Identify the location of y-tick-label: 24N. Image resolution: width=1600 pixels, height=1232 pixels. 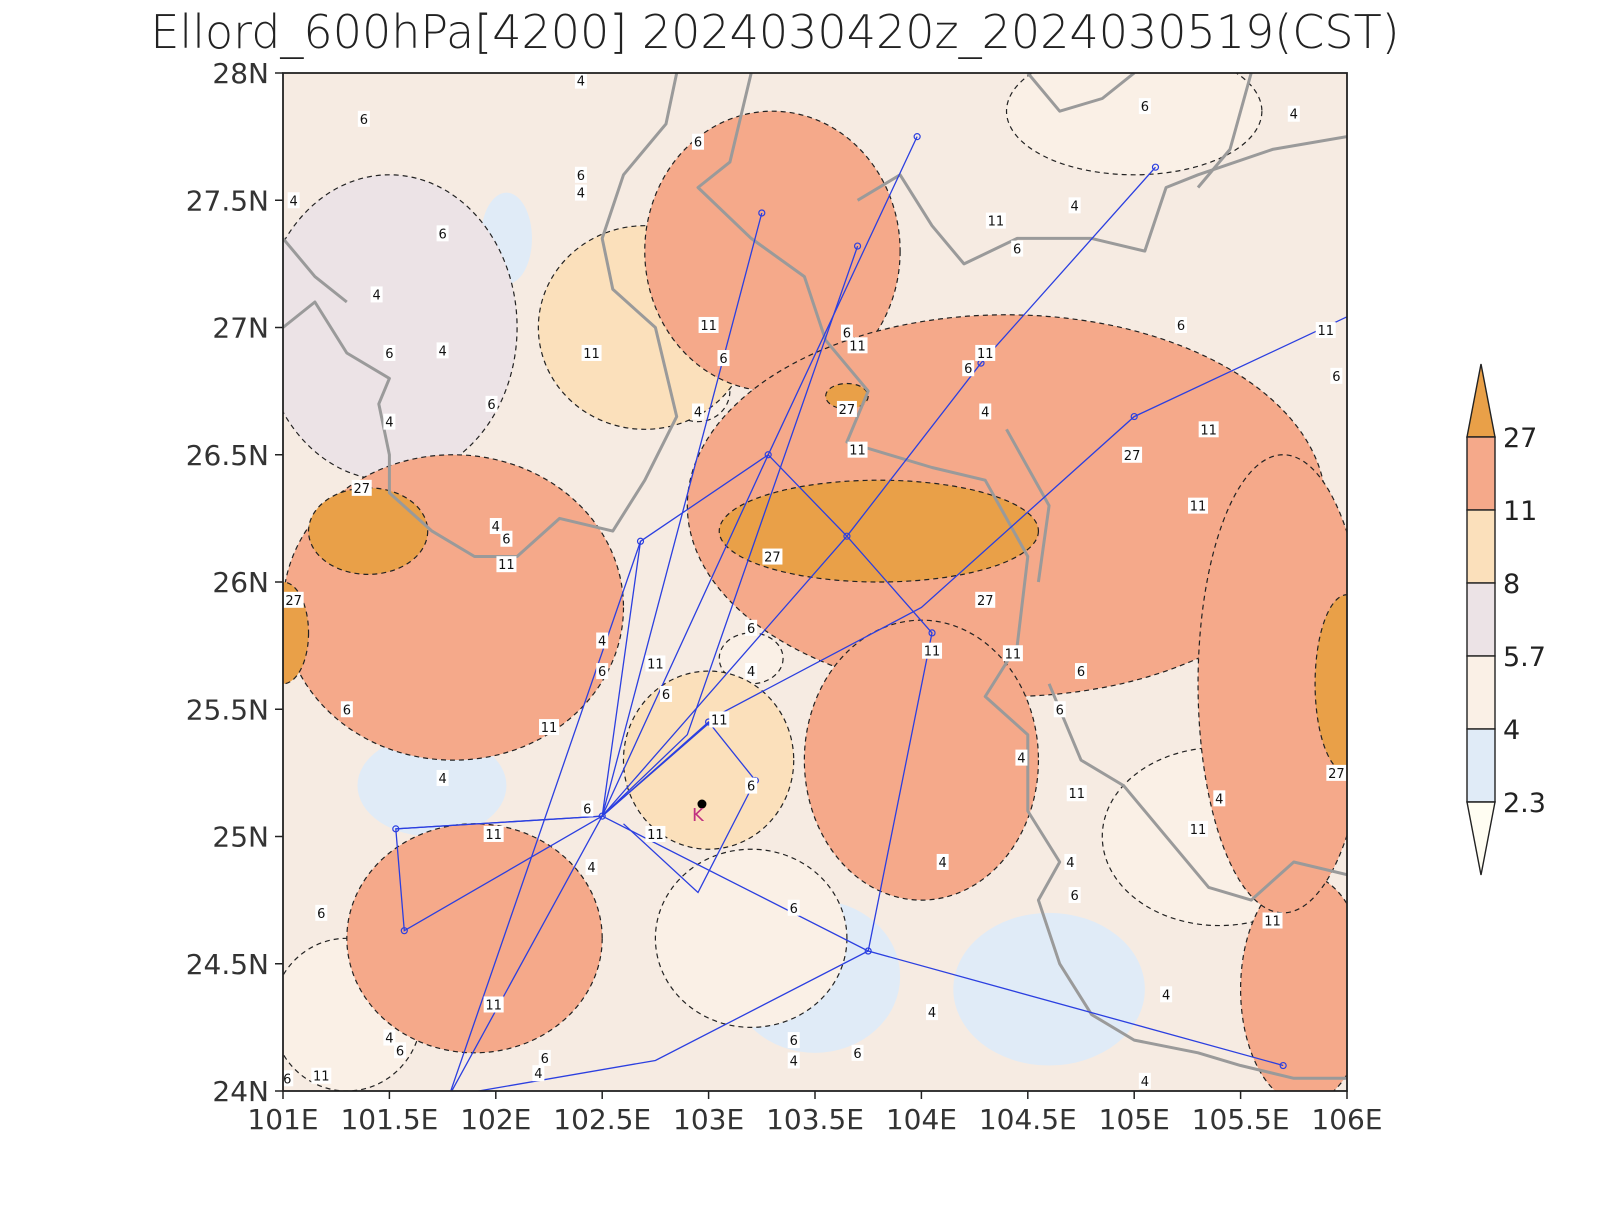
(240, 1091).